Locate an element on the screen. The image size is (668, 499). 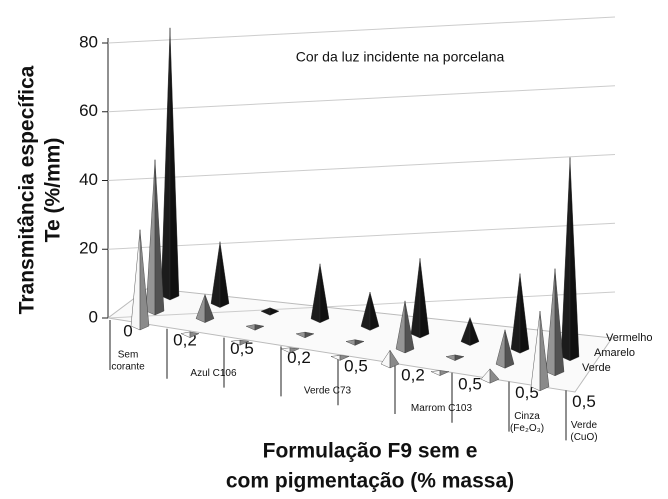
group-label: Verde is located at coordinates (584, 425).